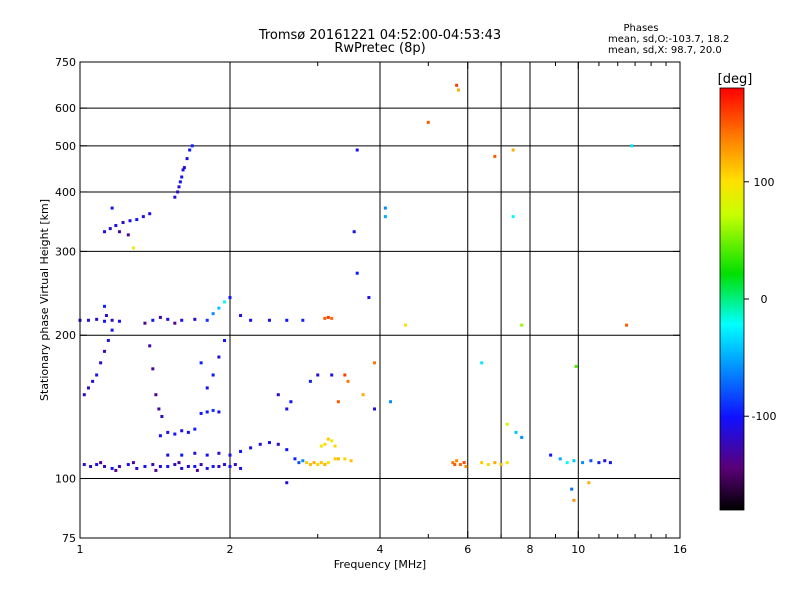  Describe the element at coordinates (80, 549) in the screenshot. I see `x-tick-label: 1` at that location.